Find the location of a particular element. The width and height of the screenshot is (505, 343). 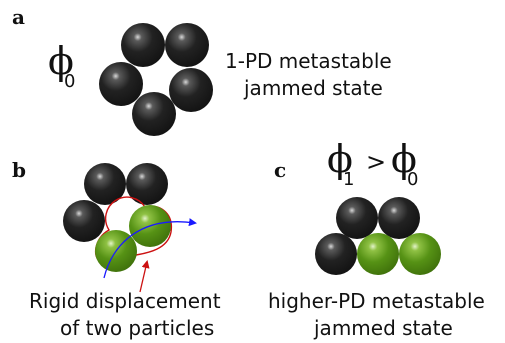

greater-than-sign: > is located at coordinates (376, 162).